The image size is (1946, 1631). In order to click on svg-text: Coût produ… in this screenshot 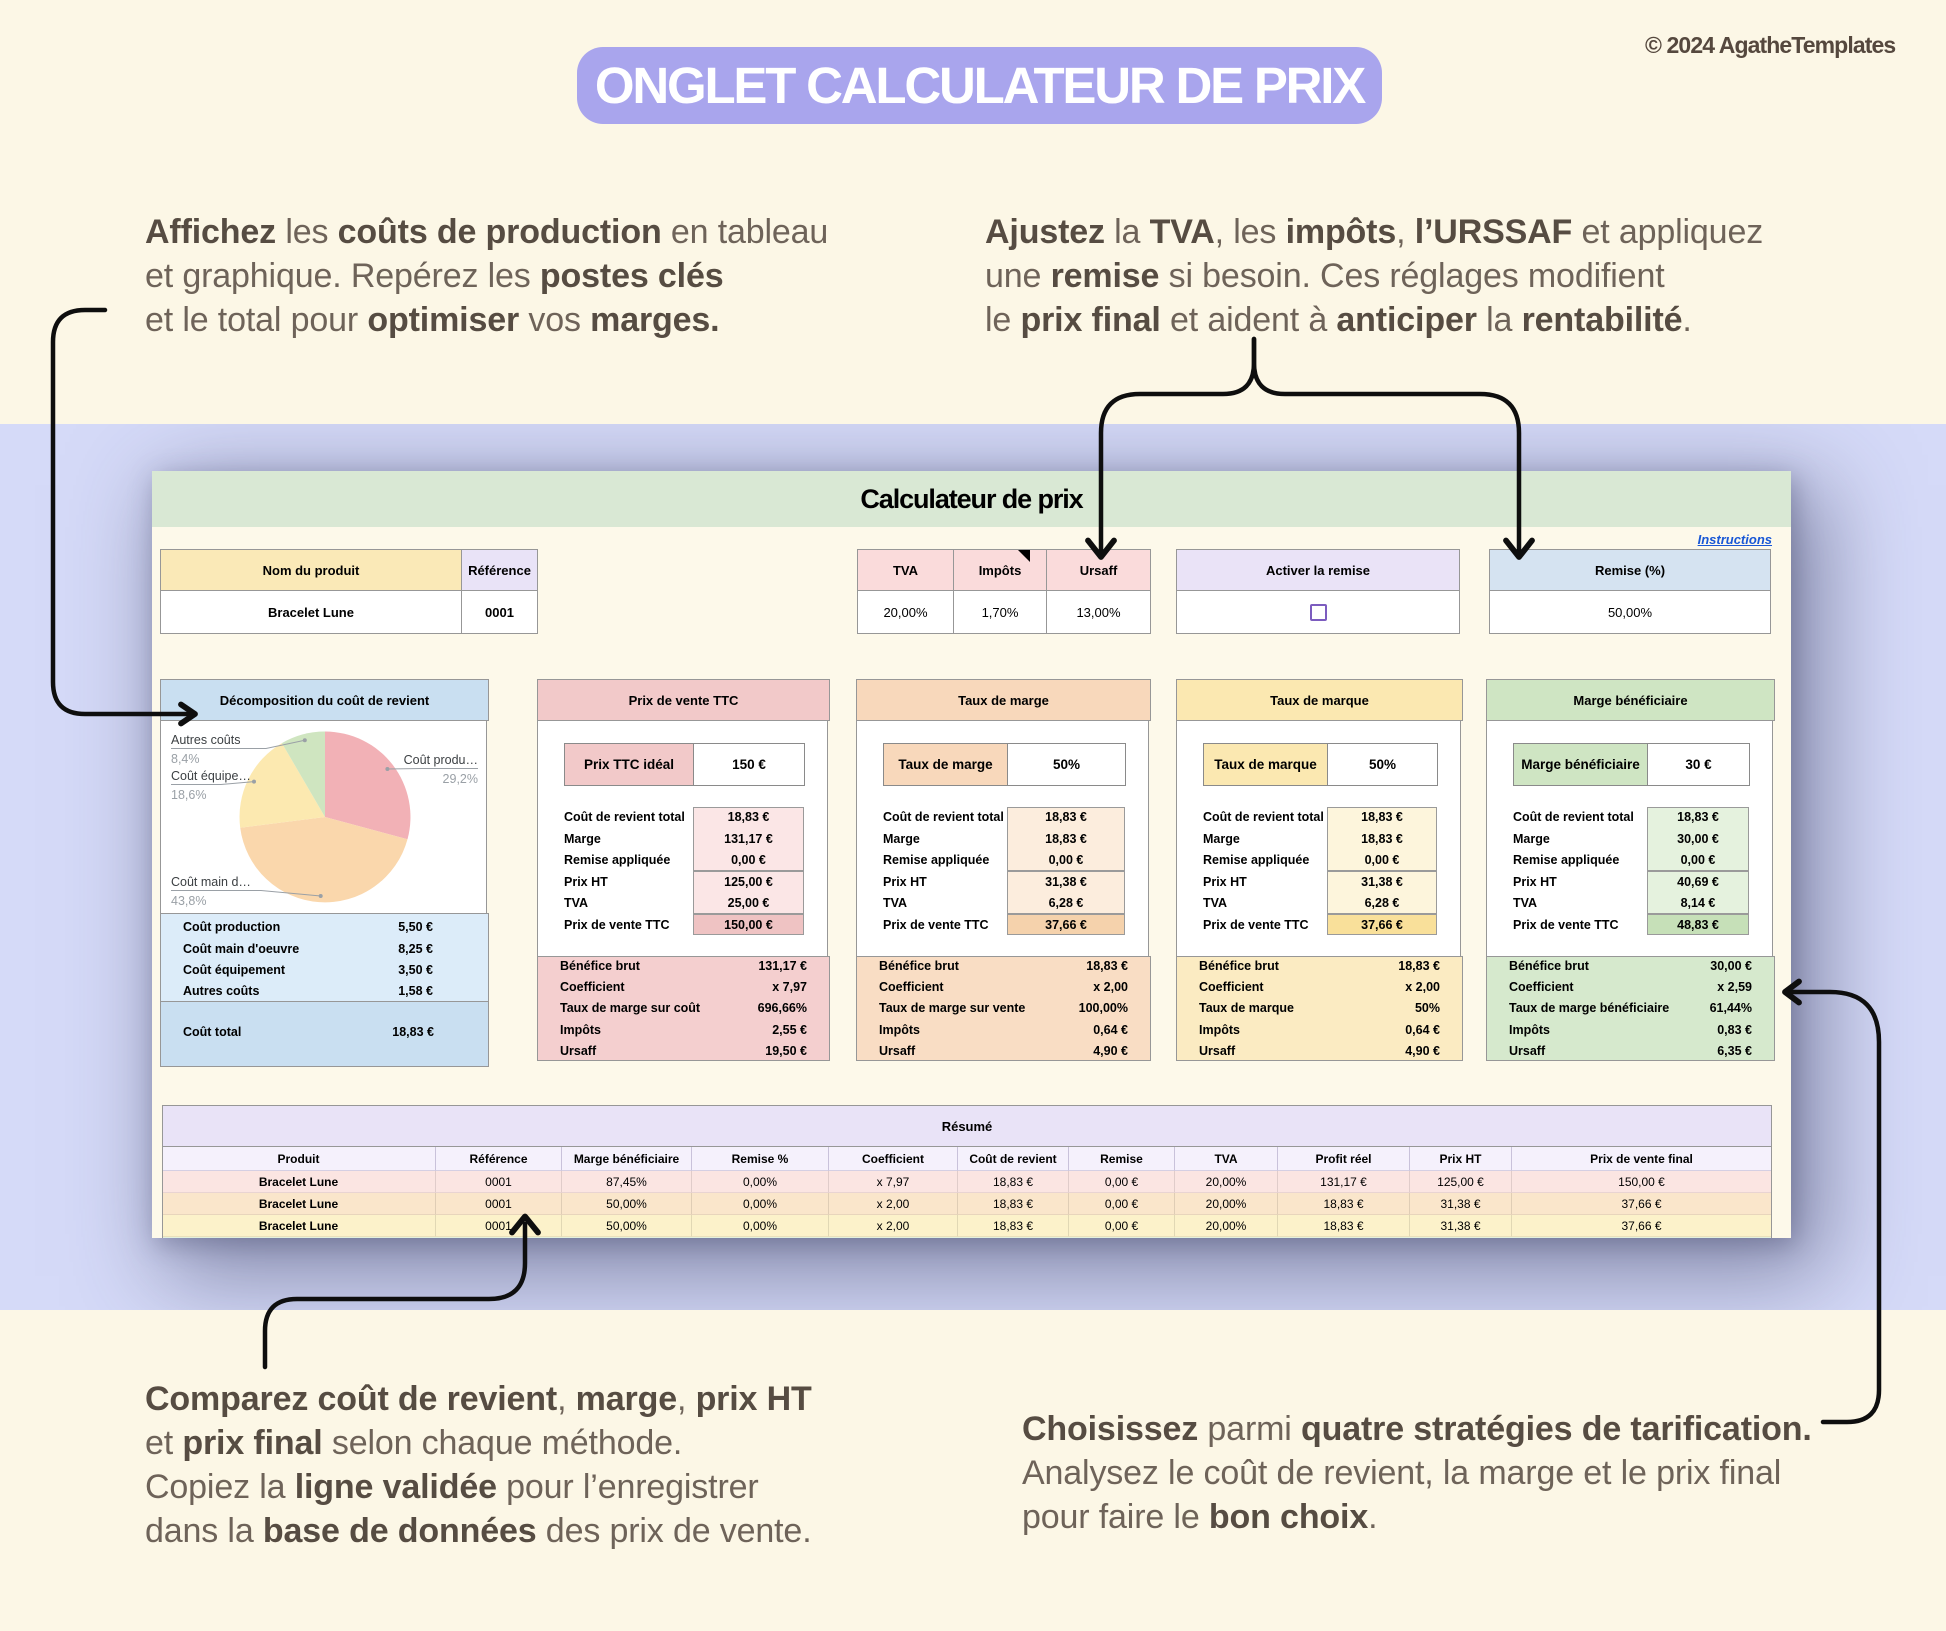, I will do `click(441, 760)`.